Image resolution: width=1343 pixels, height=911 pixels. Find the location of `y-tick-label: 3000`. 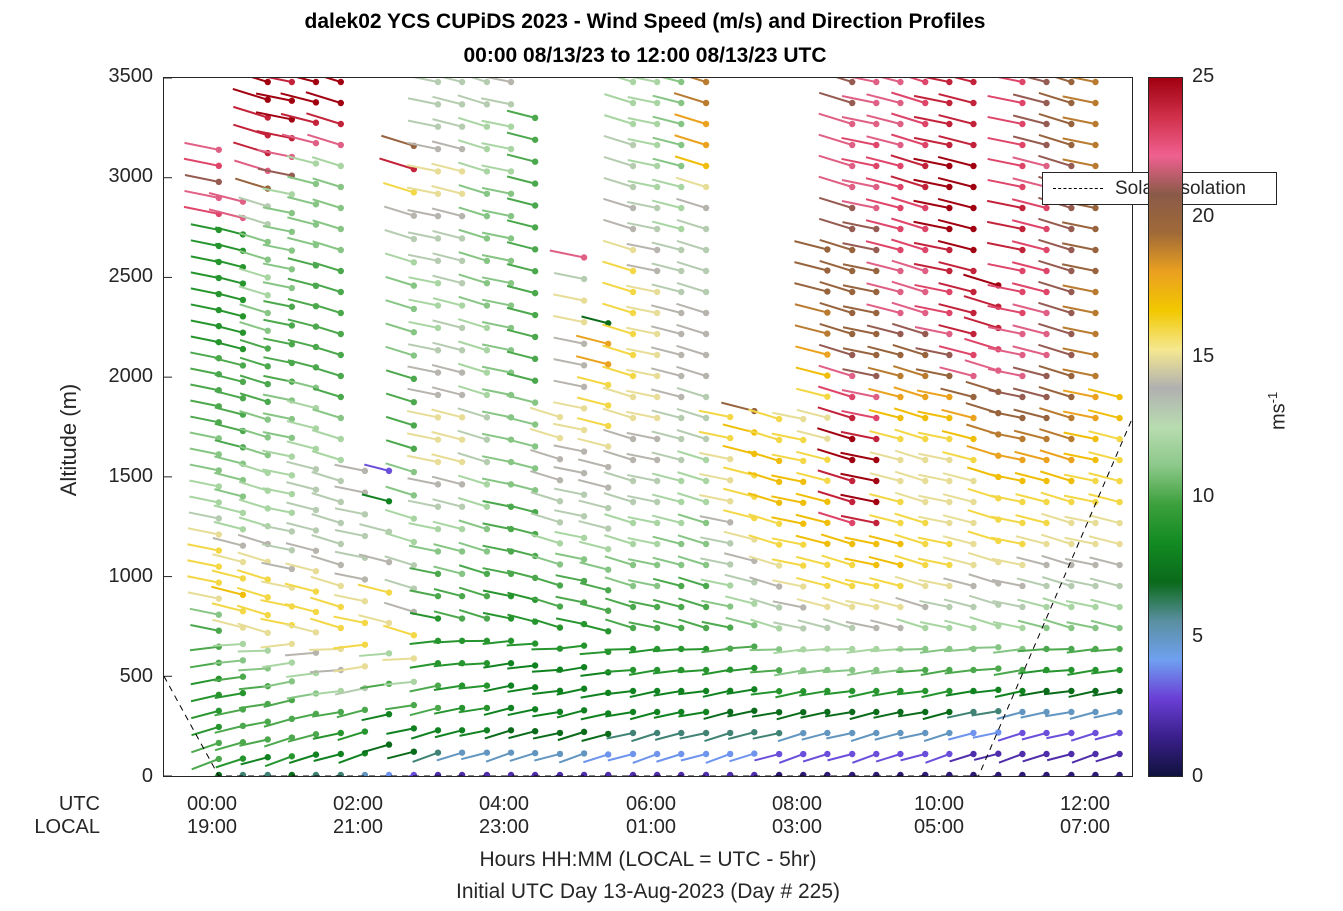

y-tick-label: 3000 is located at coordinates (131, 176).